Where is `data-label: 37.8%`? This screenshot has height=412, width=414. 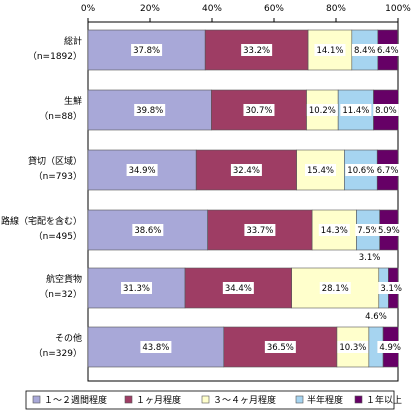
data-label: 37.8% is located at coordinates (146, 51).